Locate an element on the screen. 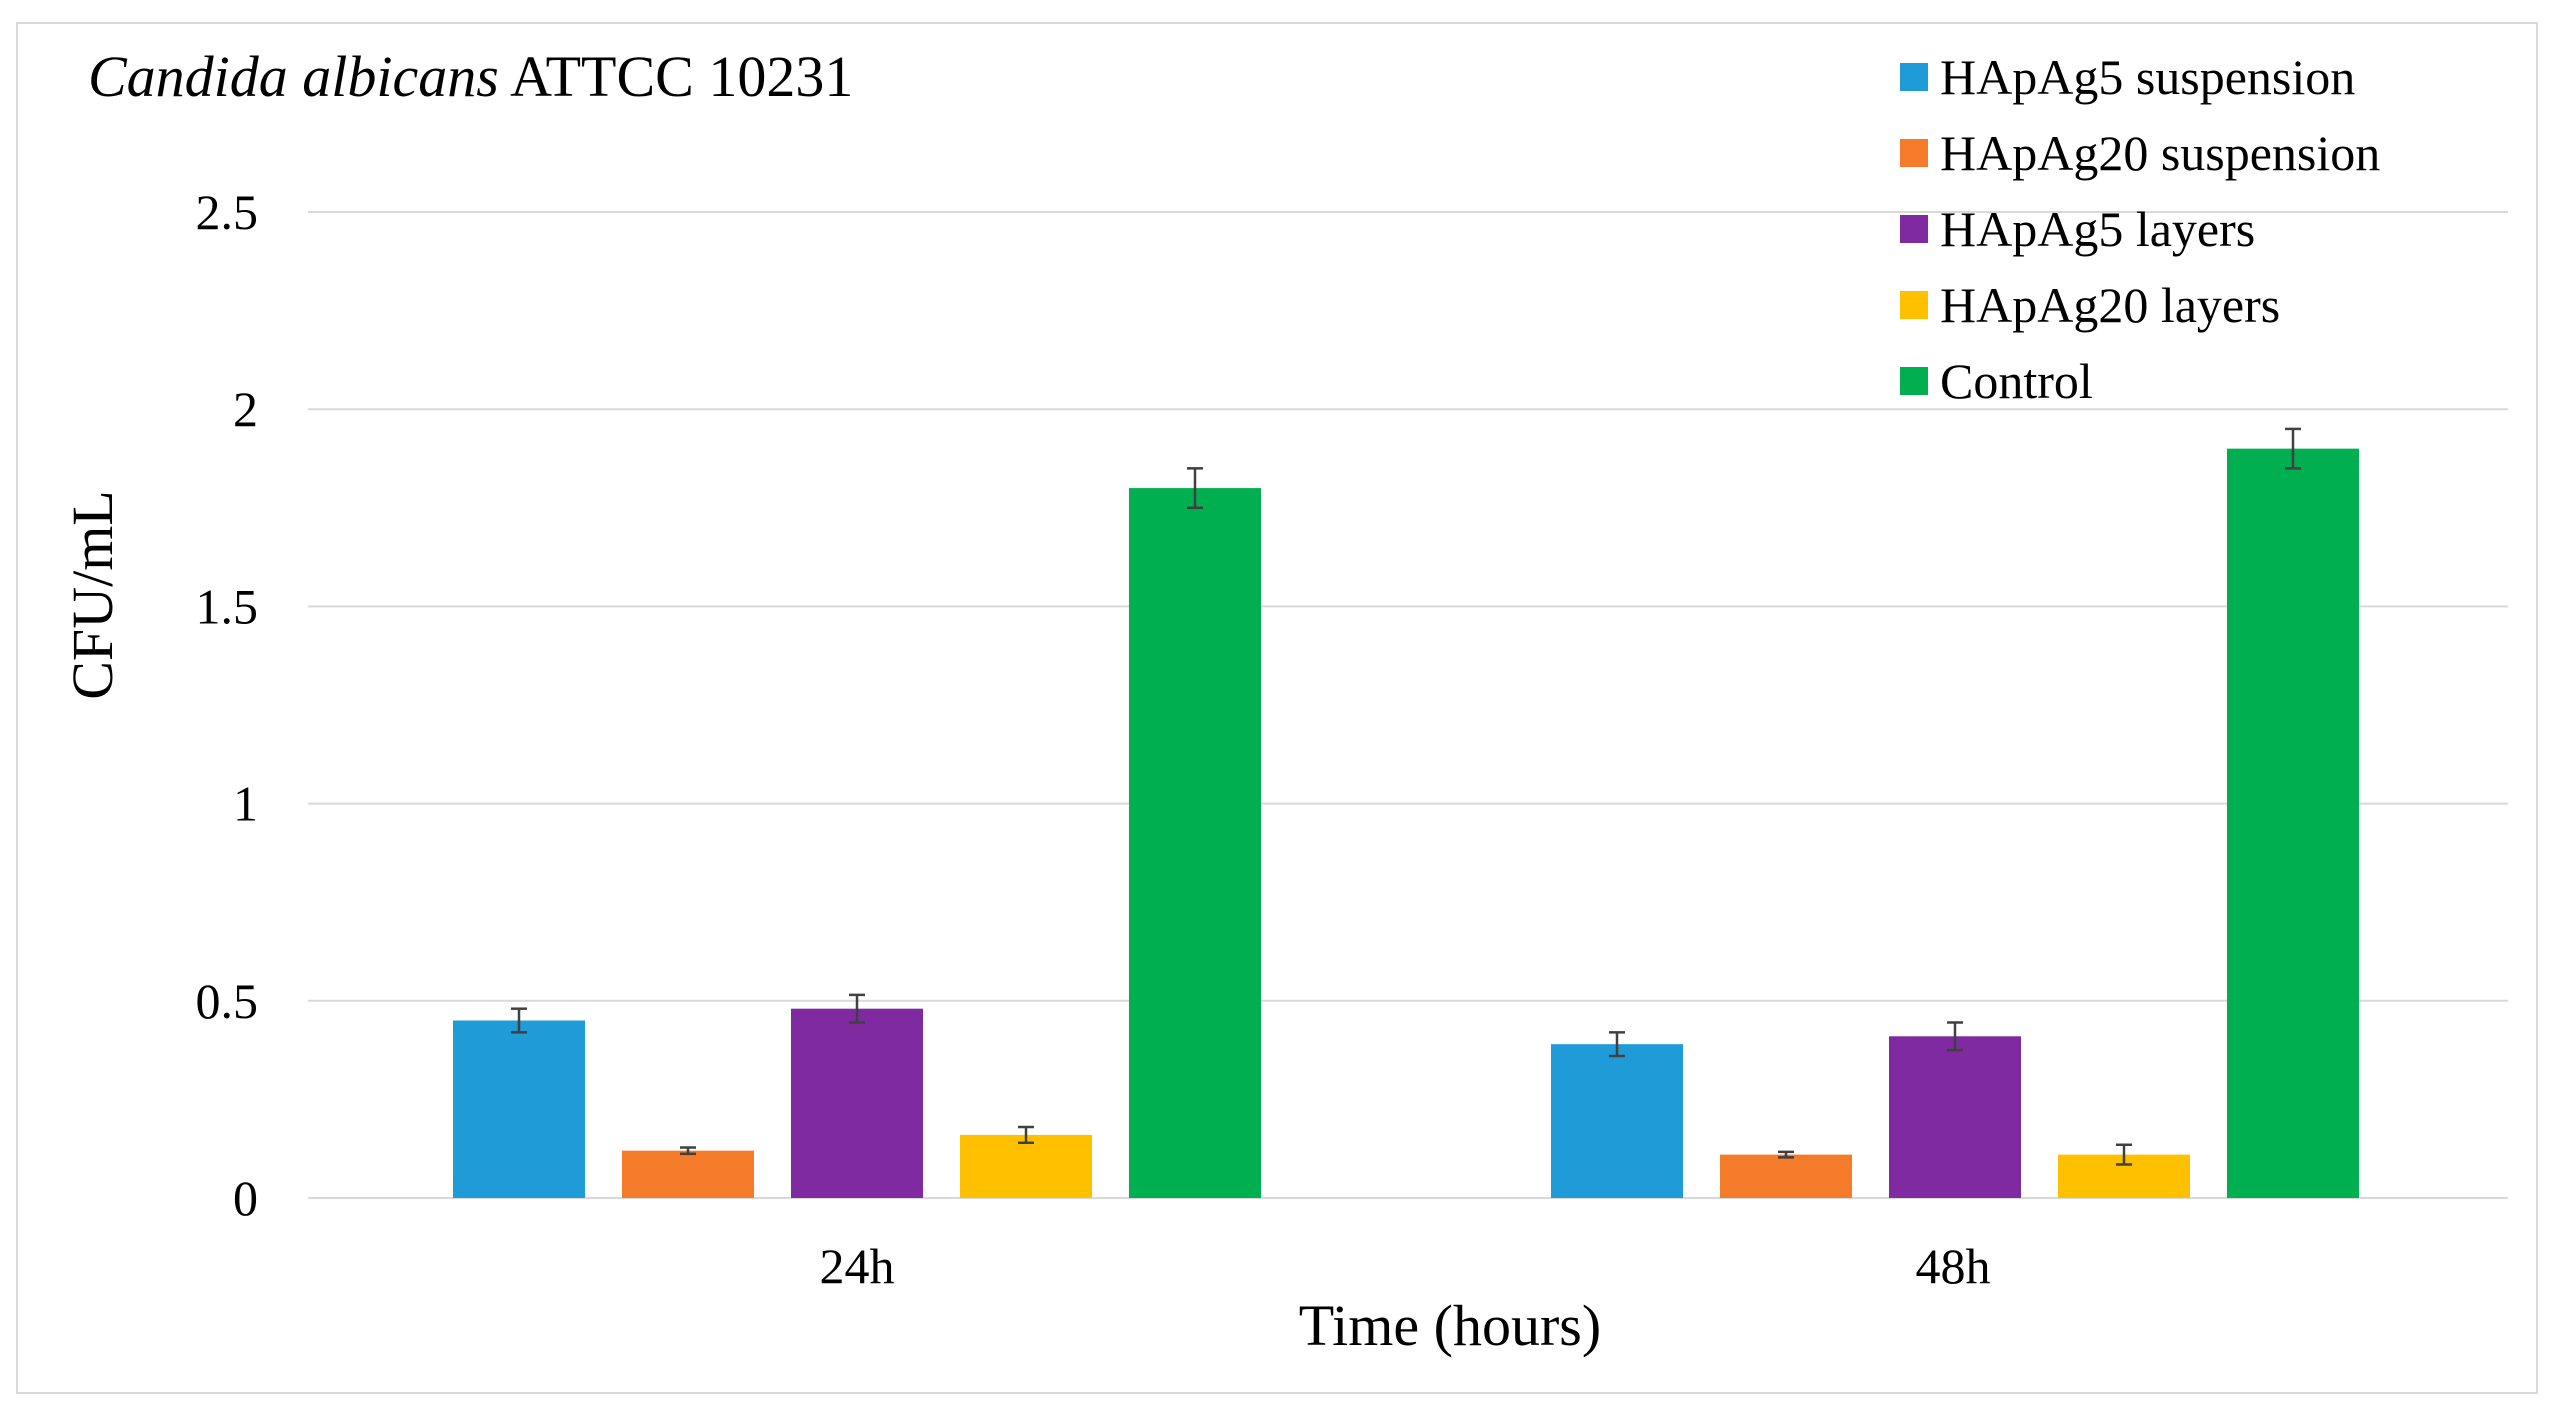 Image resolution: width=2556 pixels, height=1416 pixels. bar-hapag20-layers-24h is located at coordinates (1026, 1166).